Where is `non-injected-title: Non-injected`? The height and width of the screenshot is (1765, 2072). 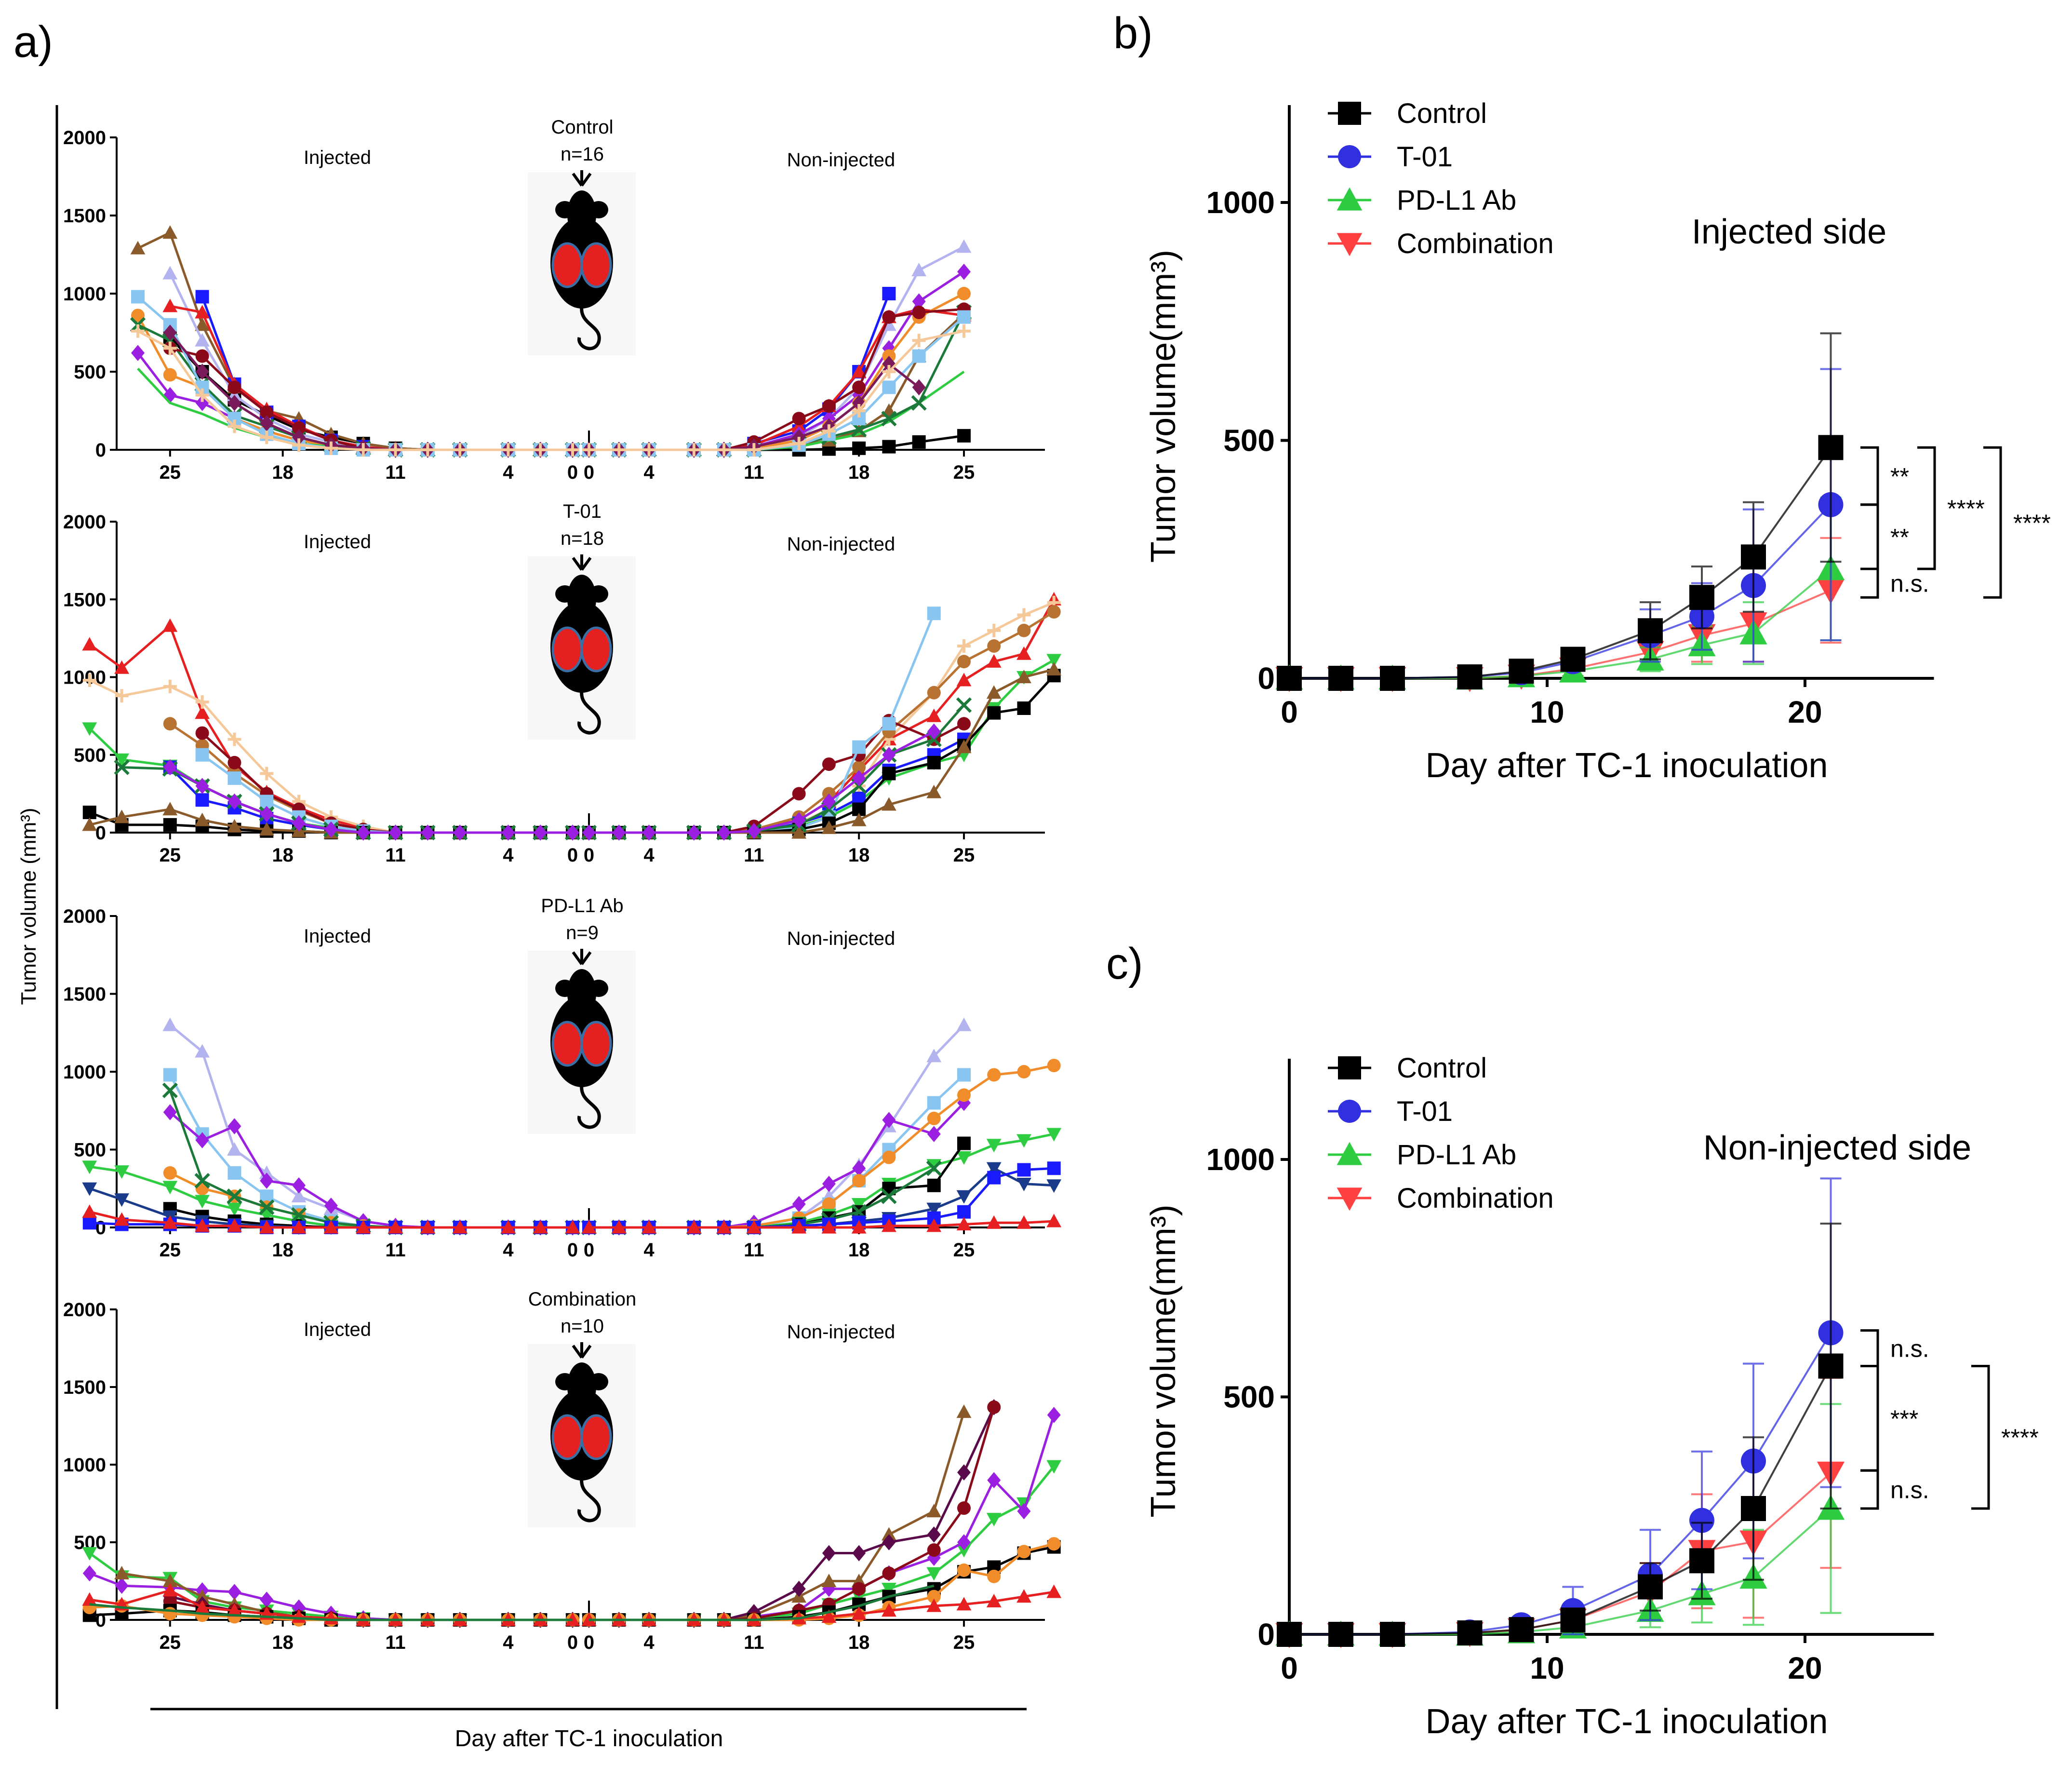
non-injected-title: Non-injected is located at coordinates (841, 938).